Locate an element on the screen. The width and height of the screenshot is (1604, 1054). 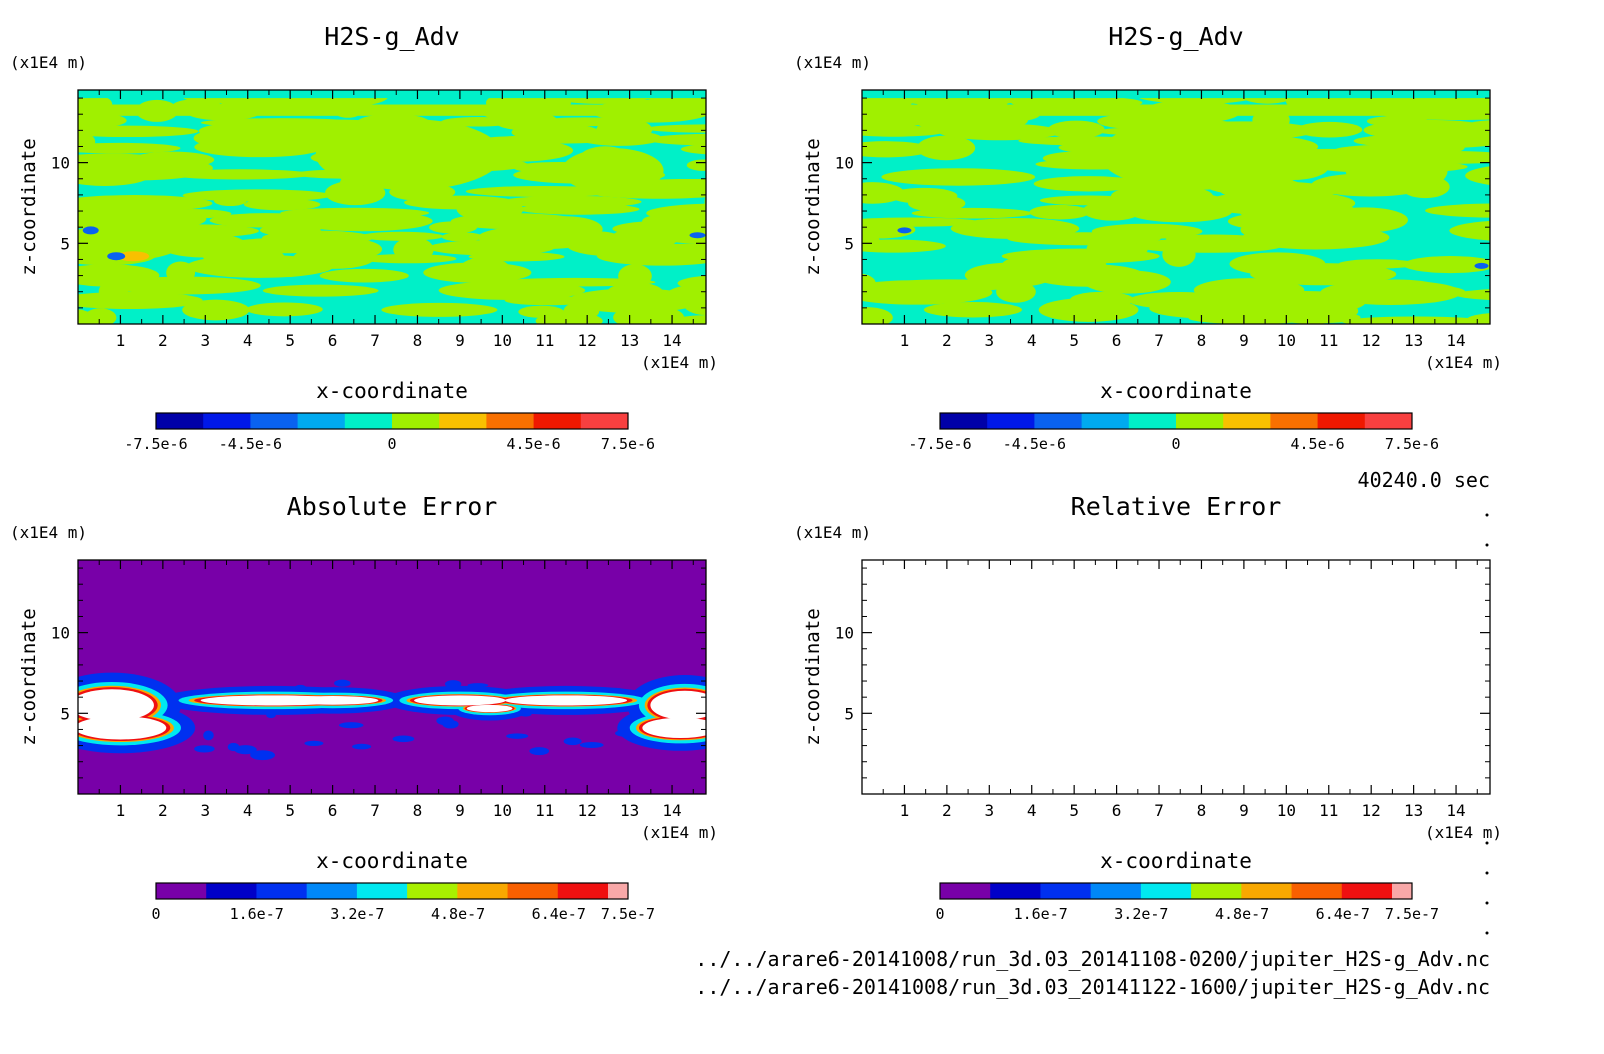
chart-title: Absolute Error is located at coordinates (392, 506).